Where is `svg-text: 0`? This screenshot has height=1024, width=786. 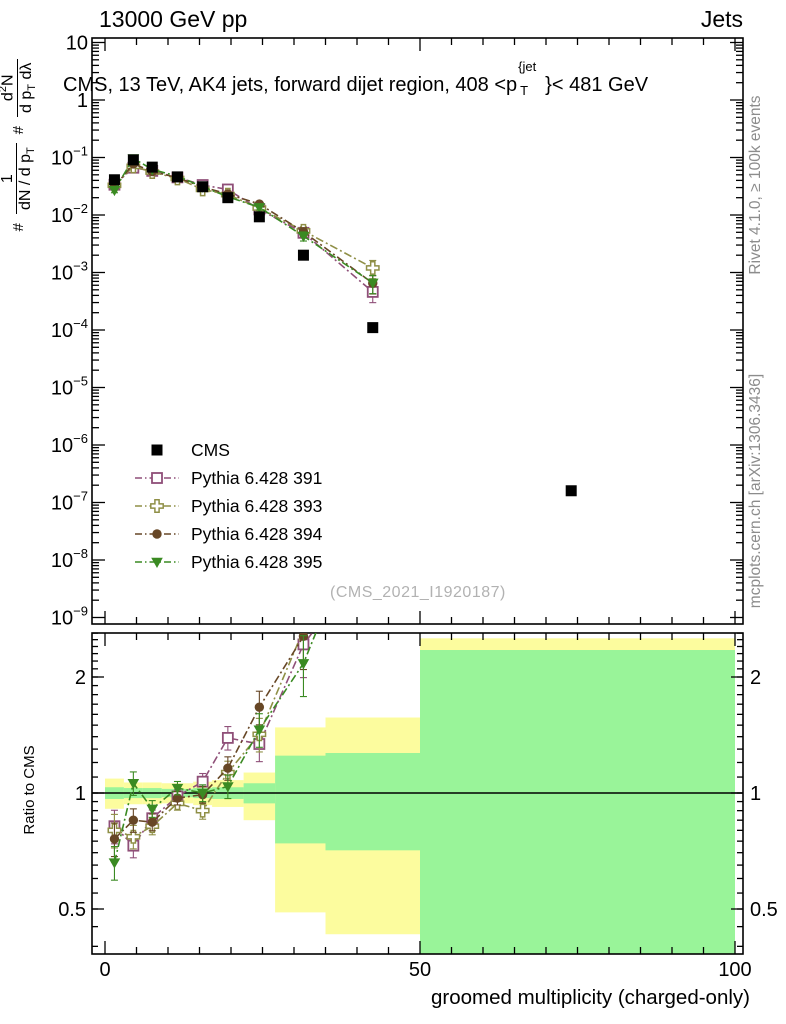
svg-text: 0 is located at coordinates (104, 970).